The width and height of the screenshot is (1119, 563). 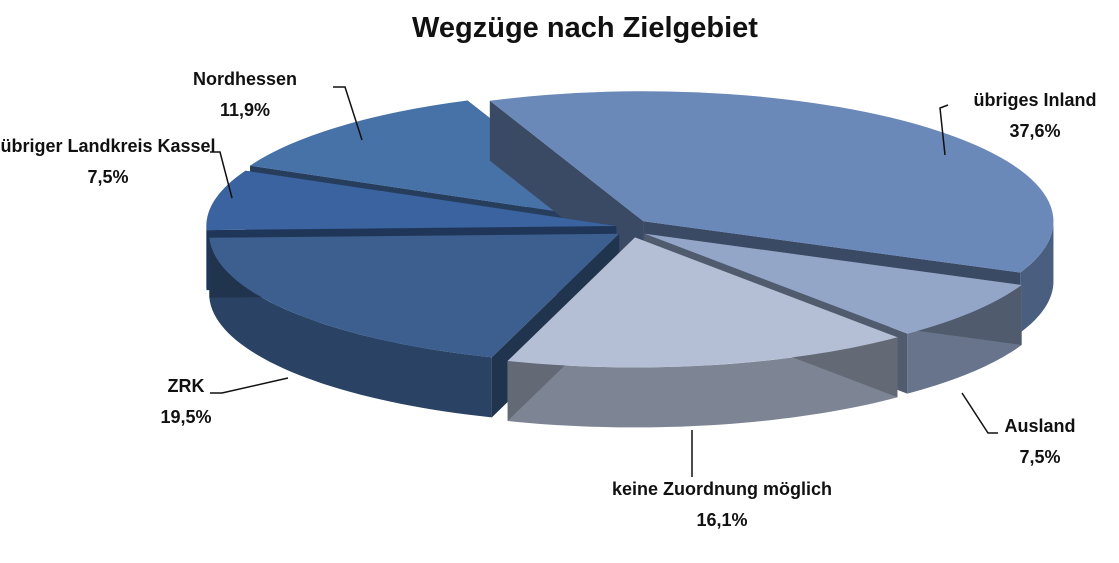 I want to click on slice-label: ZRK 19,5%, so click(x=186, y=402).